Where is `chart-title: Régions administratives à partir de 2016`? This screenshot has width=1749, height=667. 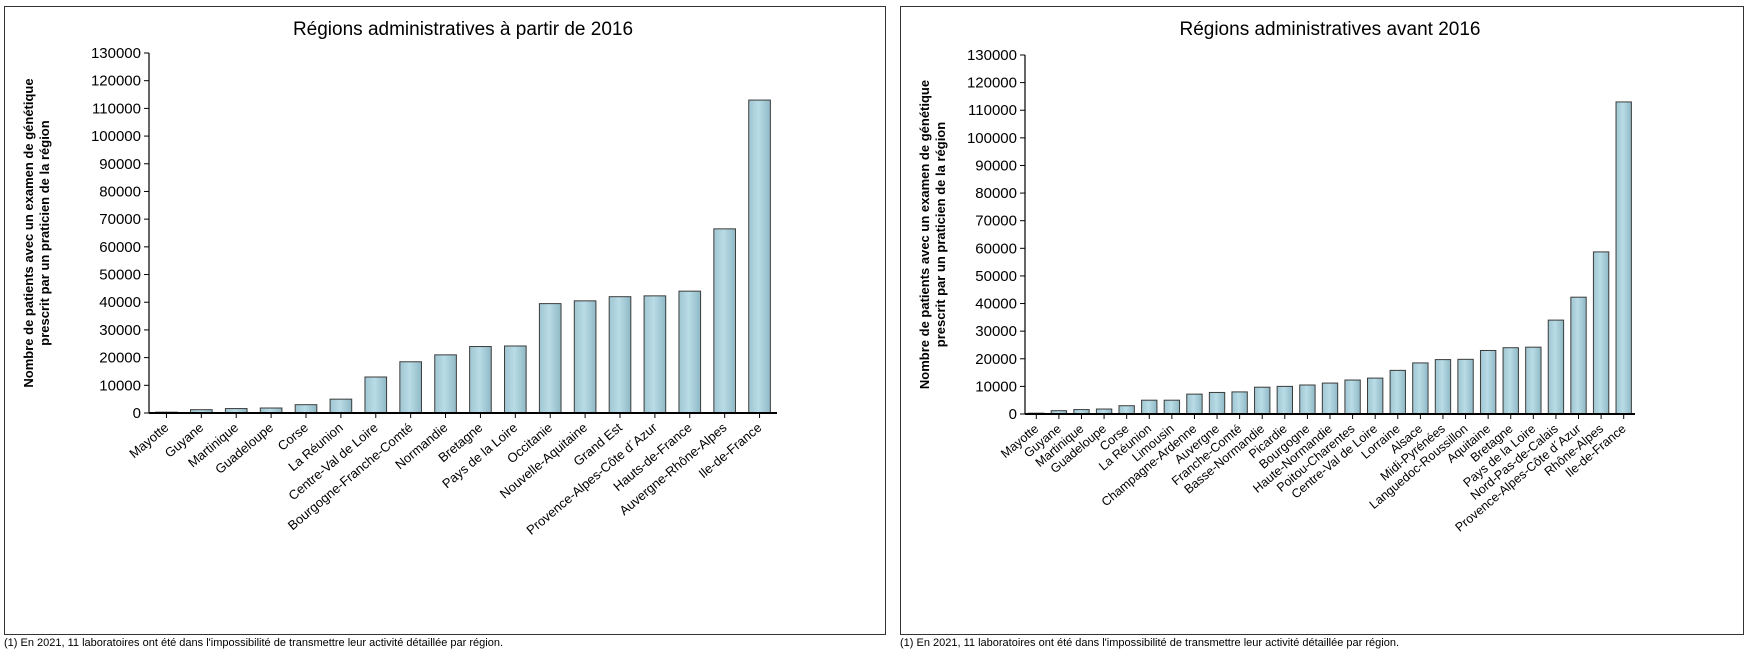 chart-title: Régions administratives à partir de 2016 is located at coordinates (463, 29).